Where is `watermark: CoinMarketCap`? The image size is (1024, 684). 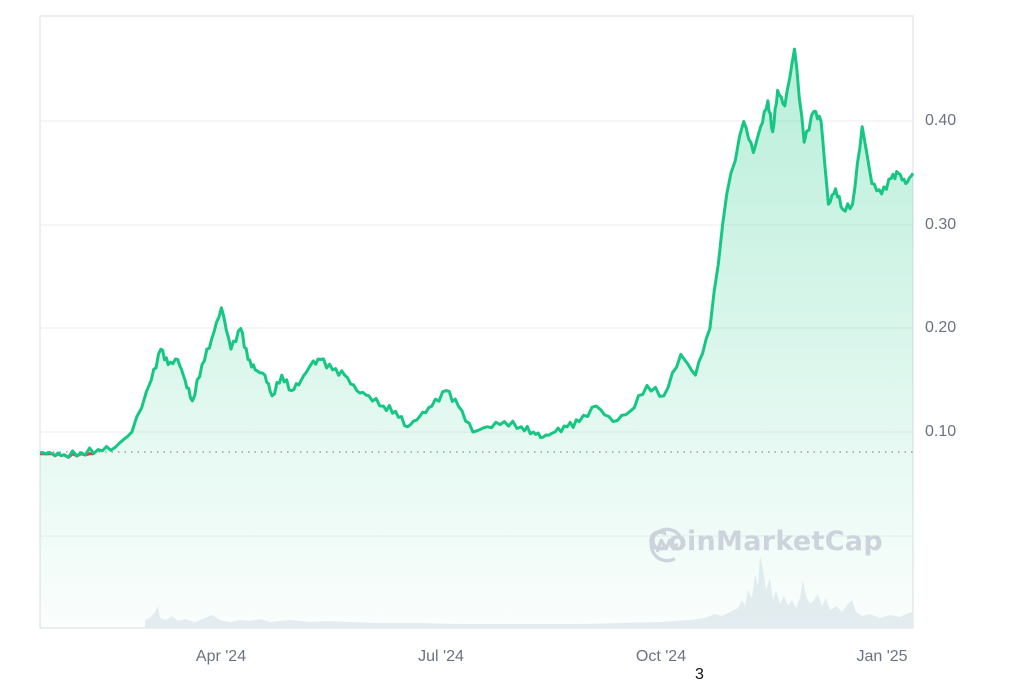
watermark: CoinMarketCap is located at coordinates (765, 544).